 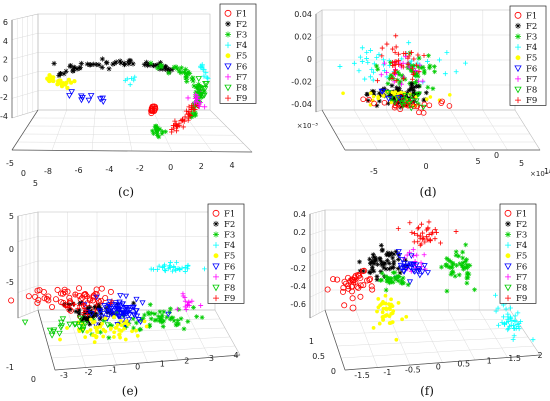 What do you see at coordinates (228, 67) in the screenshot?
I see `legend-marker-f6` at bounding box center [228, 67].